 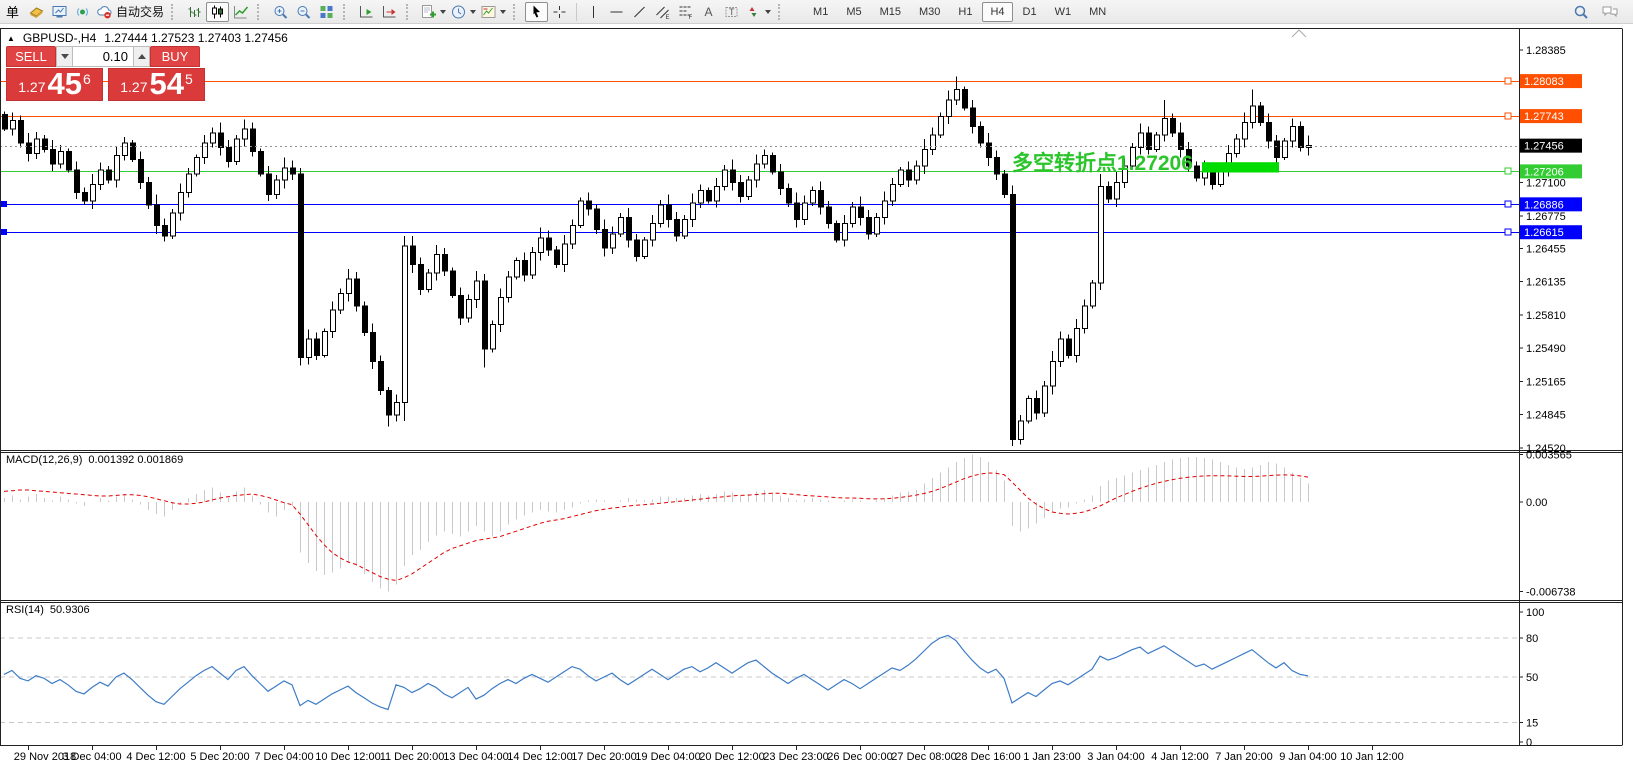 What do you see at coordinates (1532, 639) in the screenshot?
I see `rsi-axis-label: 80` at bounding box center [1532, 639].